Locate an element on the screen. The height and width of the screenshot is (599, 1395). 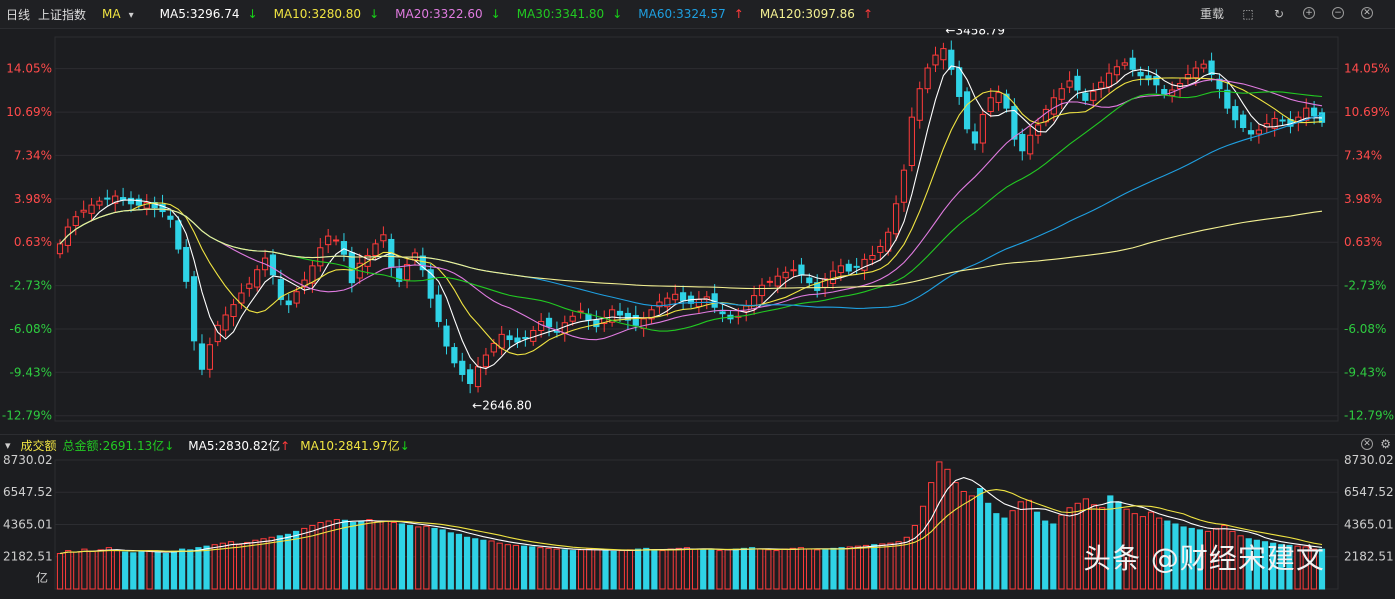
period-selector: 日线 is located at coordinates (18, 14).